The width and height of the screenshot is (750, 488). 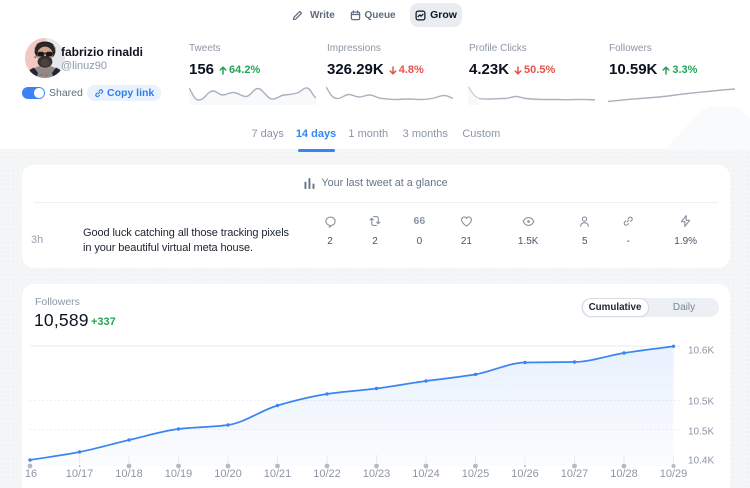 I want to click on svg-text: 10/21, so click(x=278, y=474).